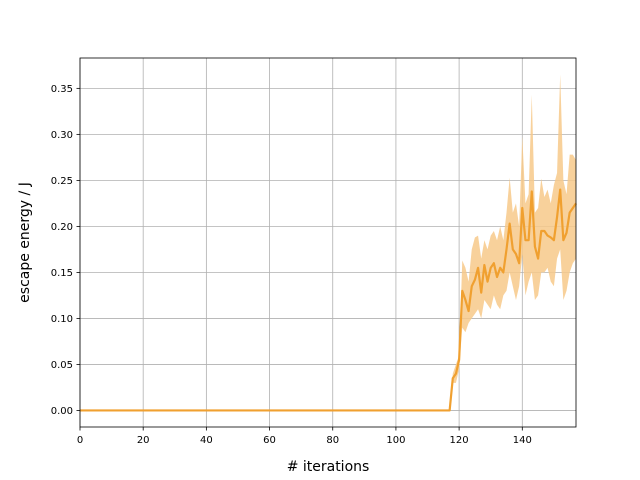  Describe the element at coordinates (62, 319) in the screenshot. I see `y-tick-label: 0.10` at that location.